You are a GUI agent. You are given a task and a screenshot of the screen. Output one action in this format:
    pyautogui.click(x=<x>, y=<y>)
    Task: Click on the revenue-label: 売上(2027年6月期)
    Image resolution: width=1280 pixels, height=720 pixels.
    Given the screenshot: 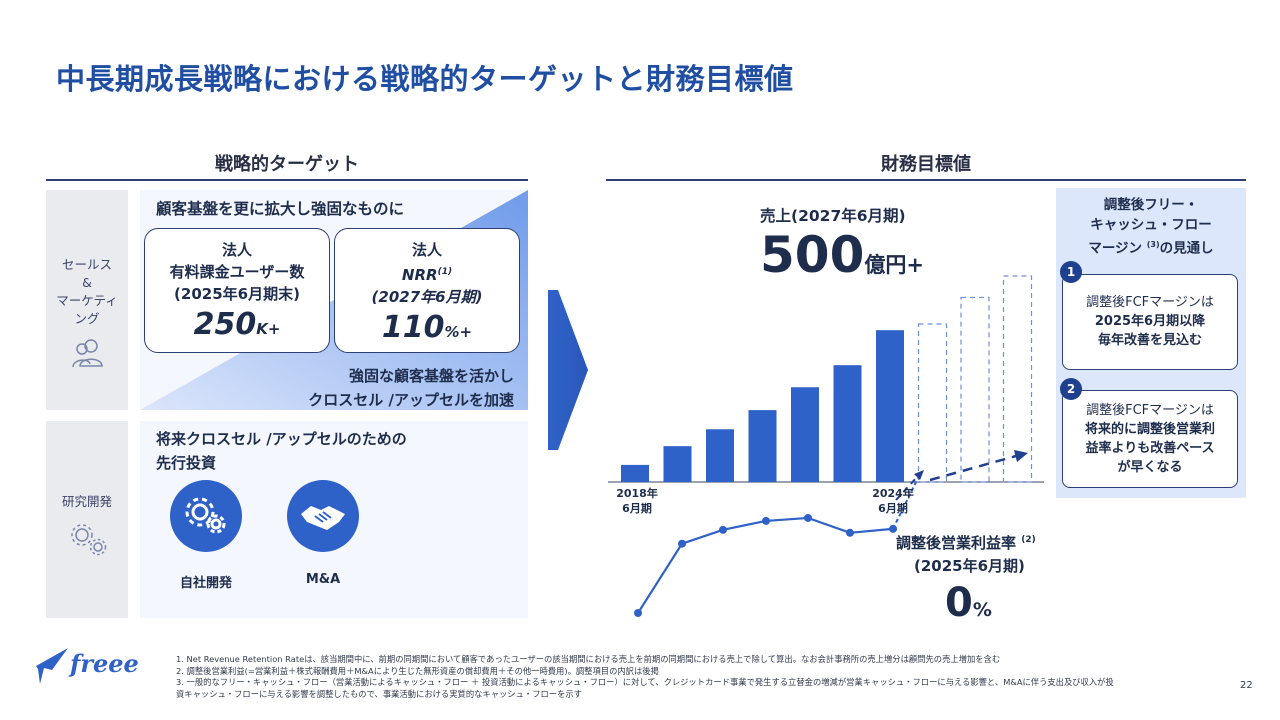 What is the action you would take?
    pyautogui.click(x=833, y=216)
    